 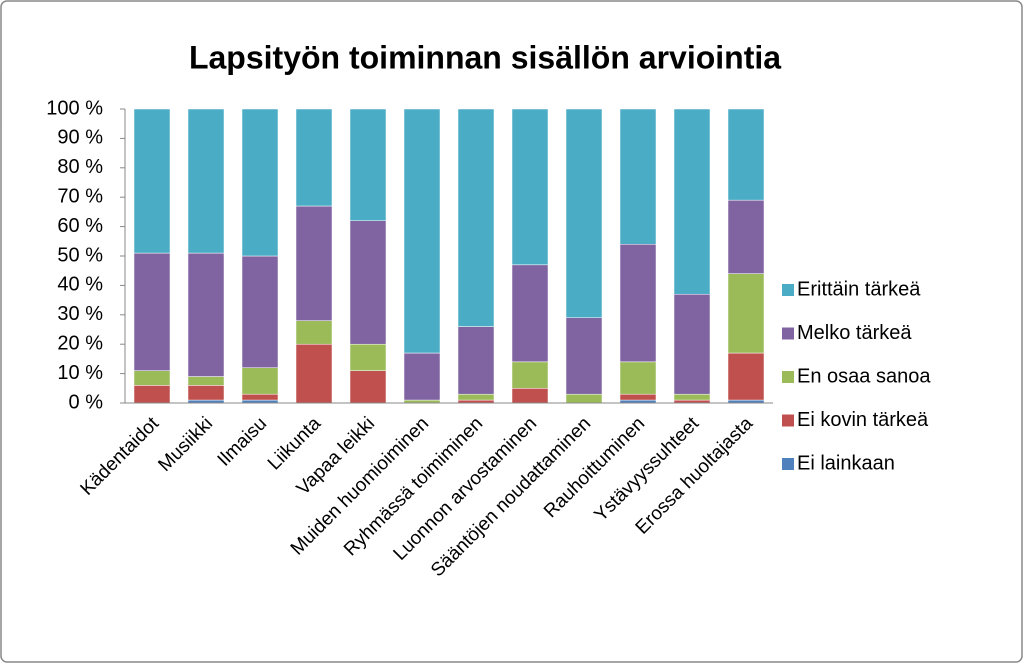 What do you see at coordinates (80, 167) in the screenshot?
I see `y-tick-label: 80 %` at bounding box center [80, 167].